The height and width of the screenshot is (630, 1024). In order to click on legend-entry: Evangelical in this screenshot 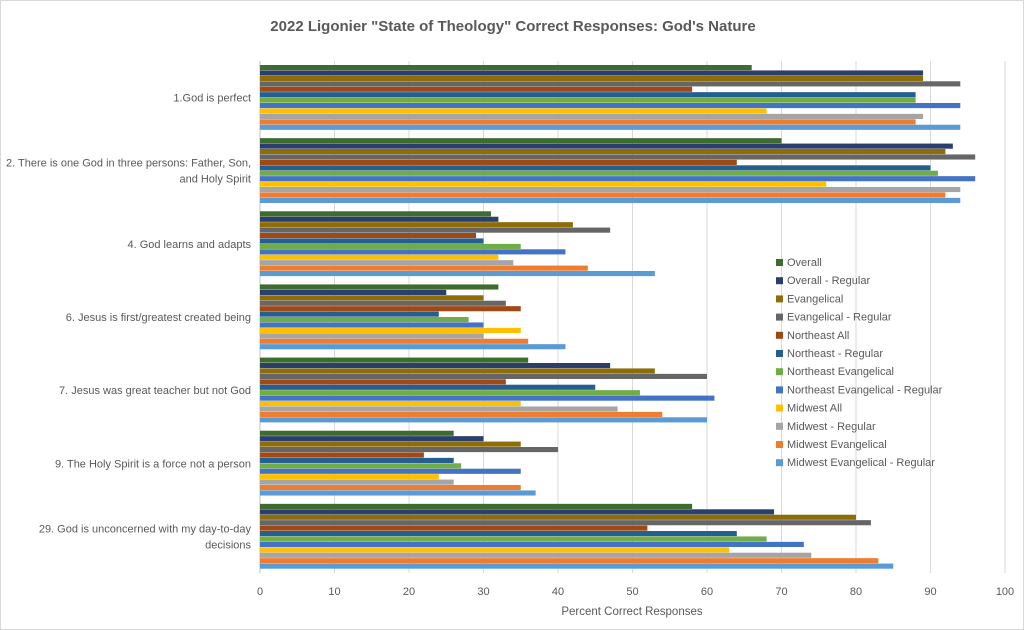, I will do `click(815, 299)`.